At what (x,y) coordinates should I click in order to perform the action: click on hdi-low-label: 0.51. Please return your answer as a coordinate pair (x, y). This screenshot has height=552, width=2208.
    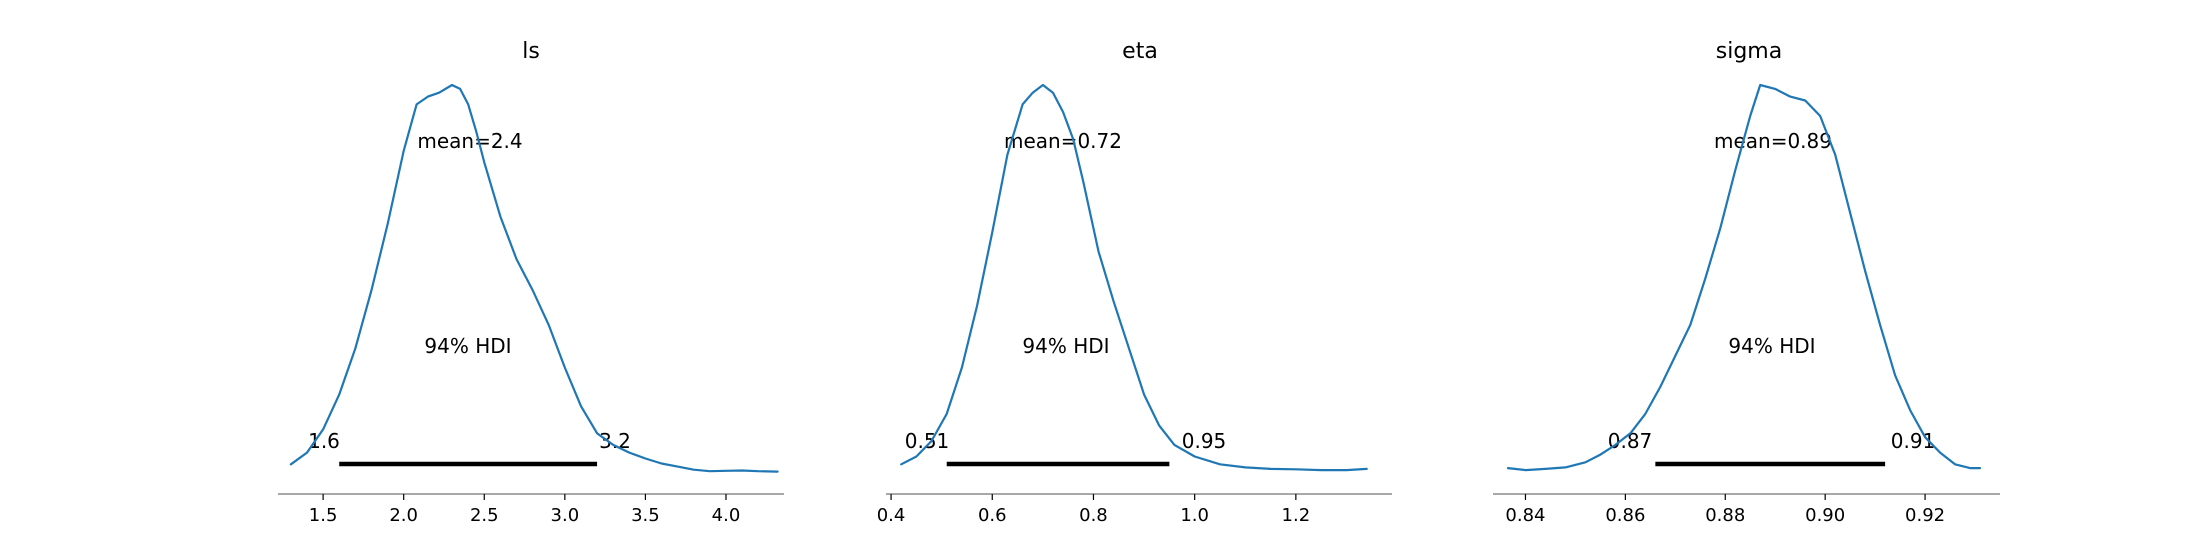
    Looking at the image, I should click on (927, 441).